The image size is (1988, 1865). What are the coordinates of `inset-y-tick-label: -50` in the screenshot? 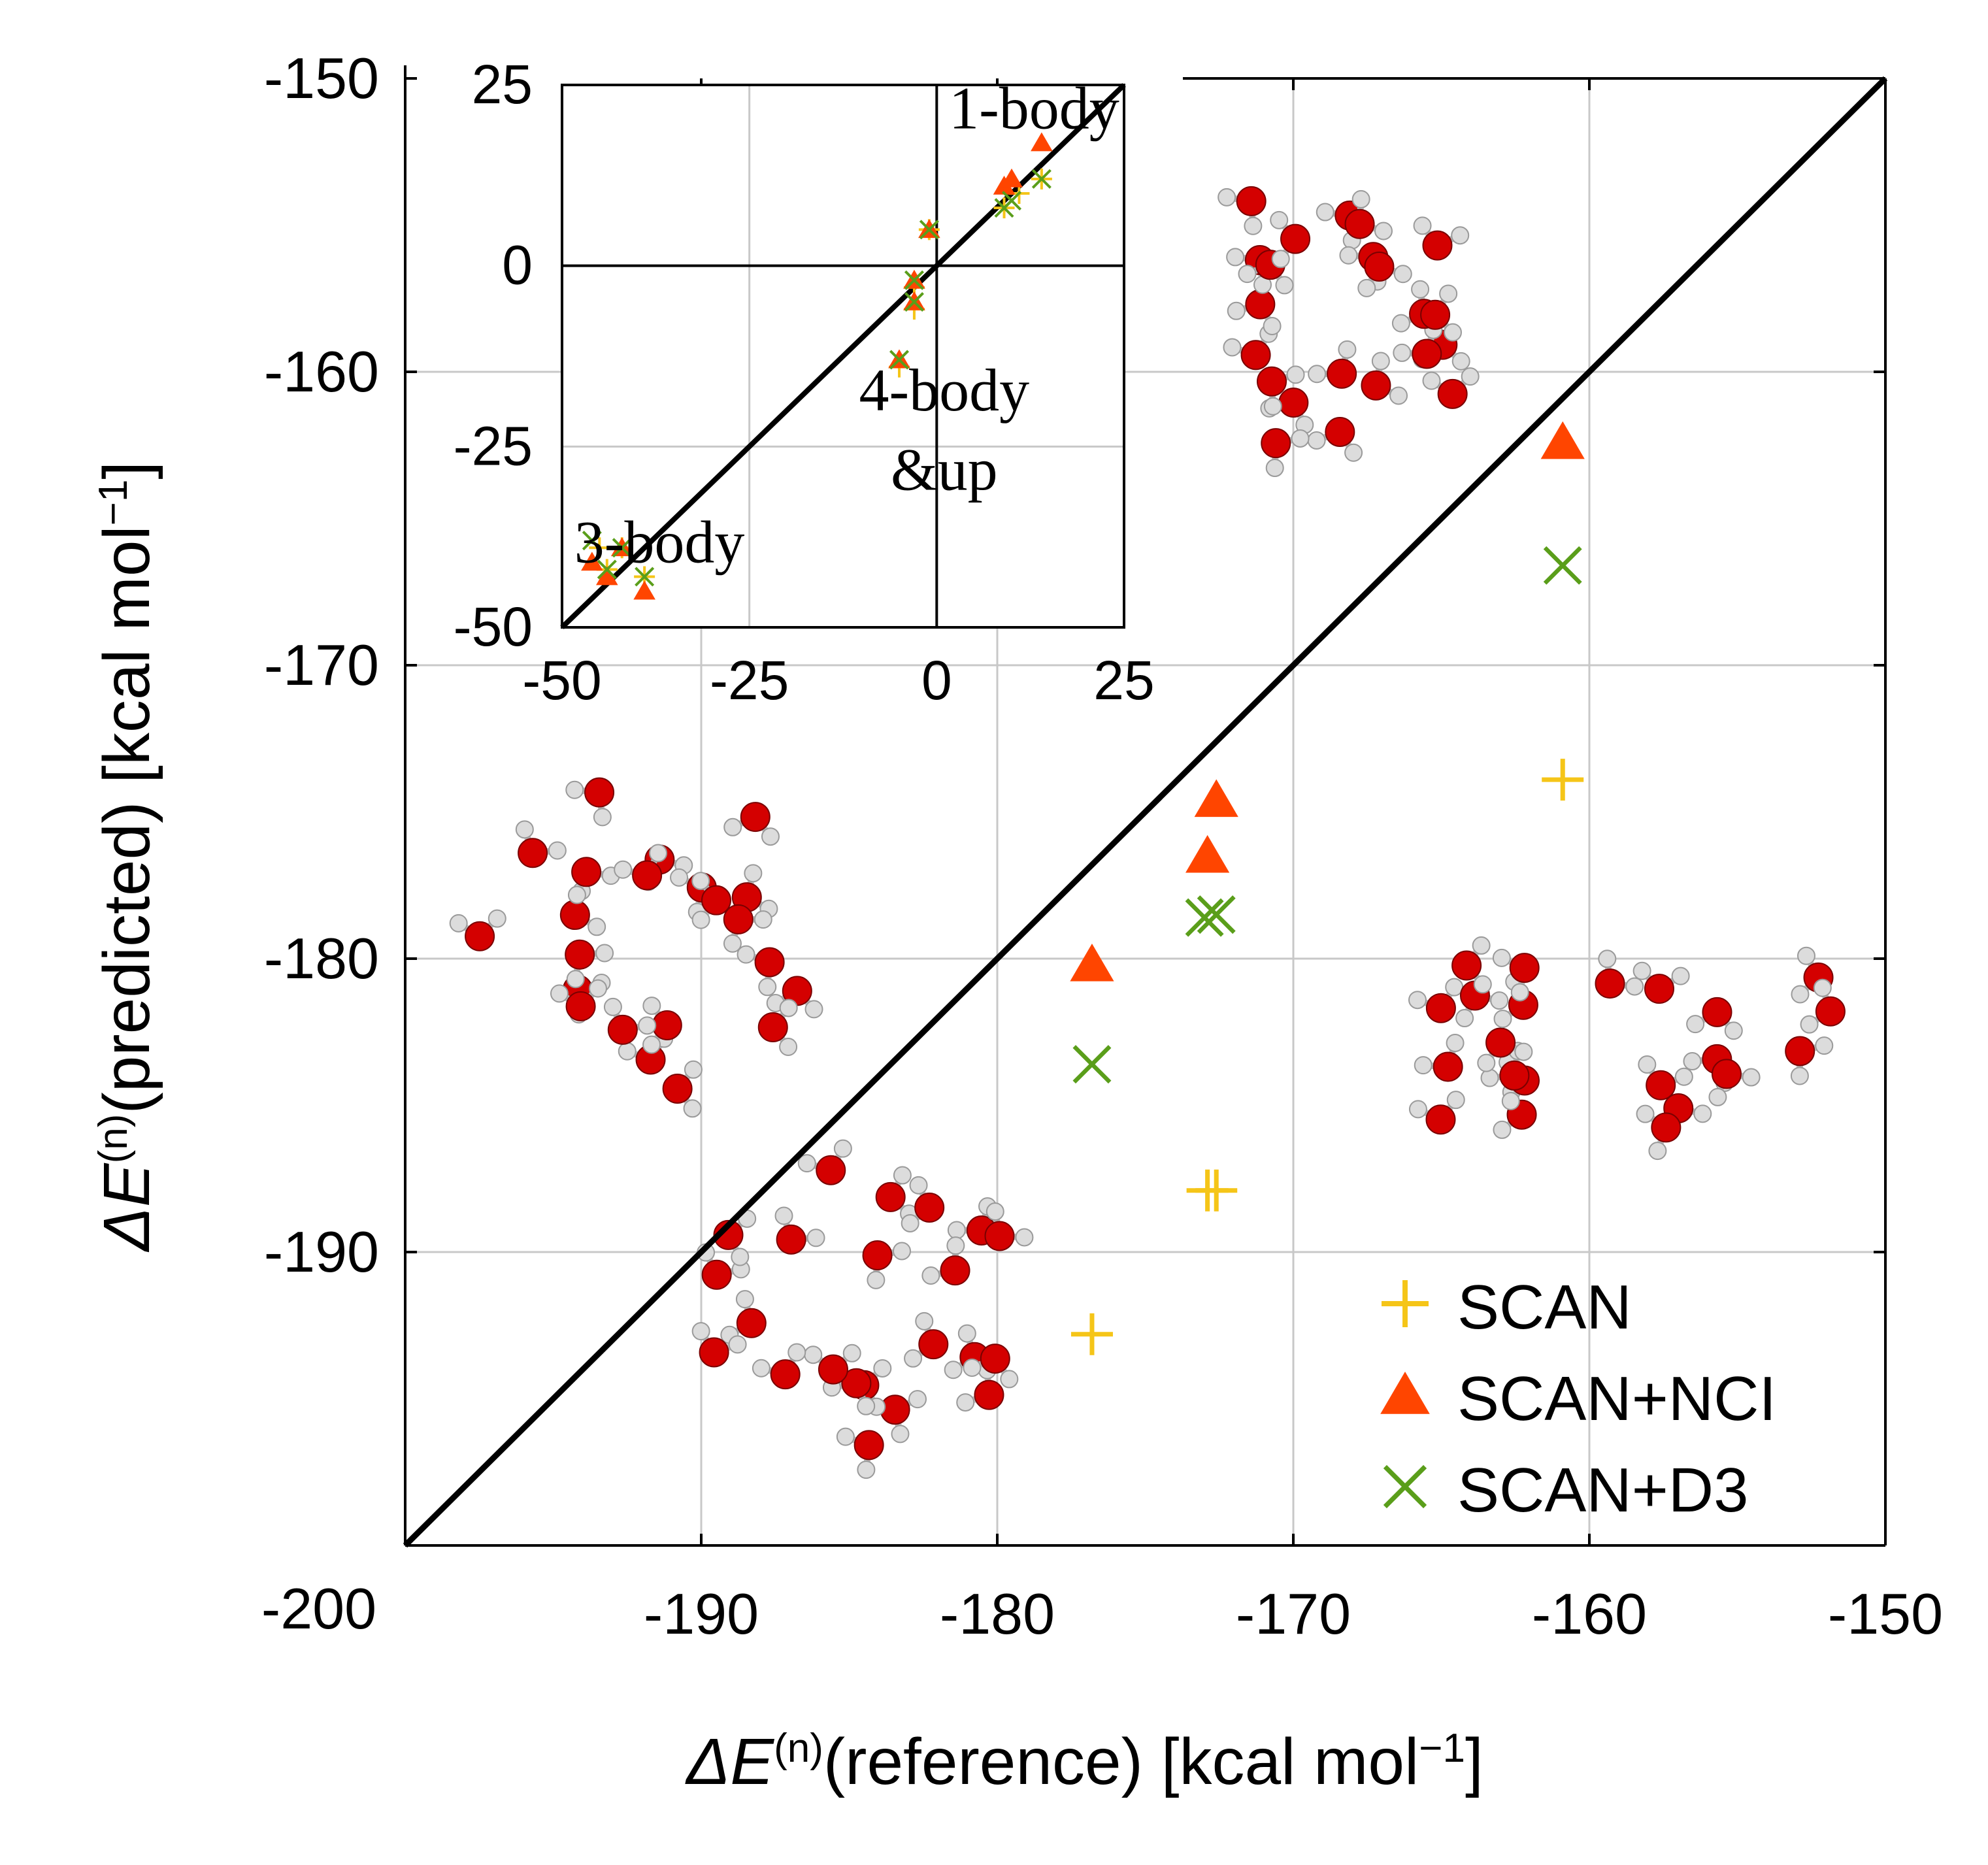 It's located at (494, 626).